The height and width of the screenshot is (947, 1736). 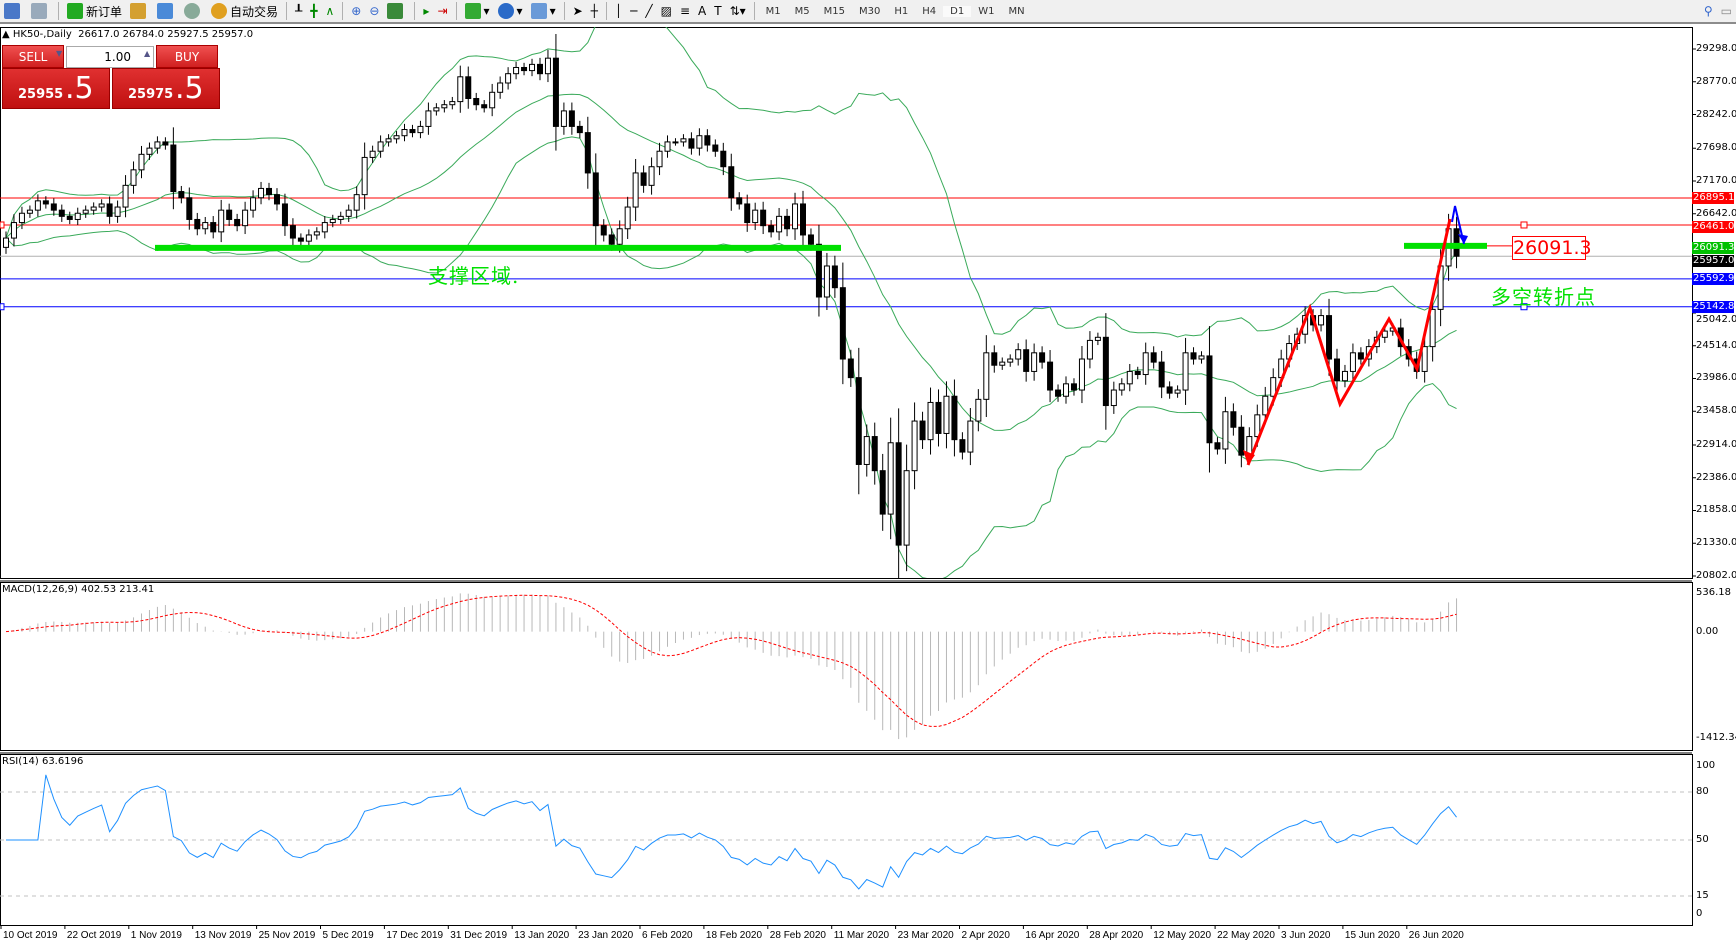 I want to click on auto-scroll-icon: ▸, so click(x=426, y=11).